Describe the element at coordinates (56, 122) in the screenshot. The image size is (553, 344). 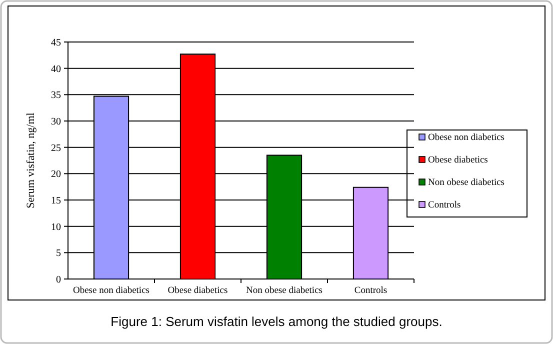
I see `y-tick-label: 30` at that location.